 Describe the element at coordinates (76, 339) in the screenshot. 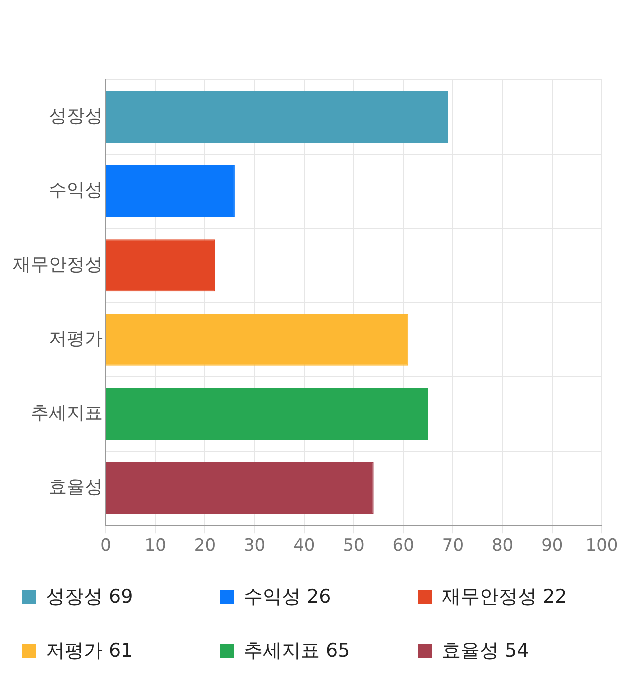

I see `y-tick-label: 저평가` at that location.